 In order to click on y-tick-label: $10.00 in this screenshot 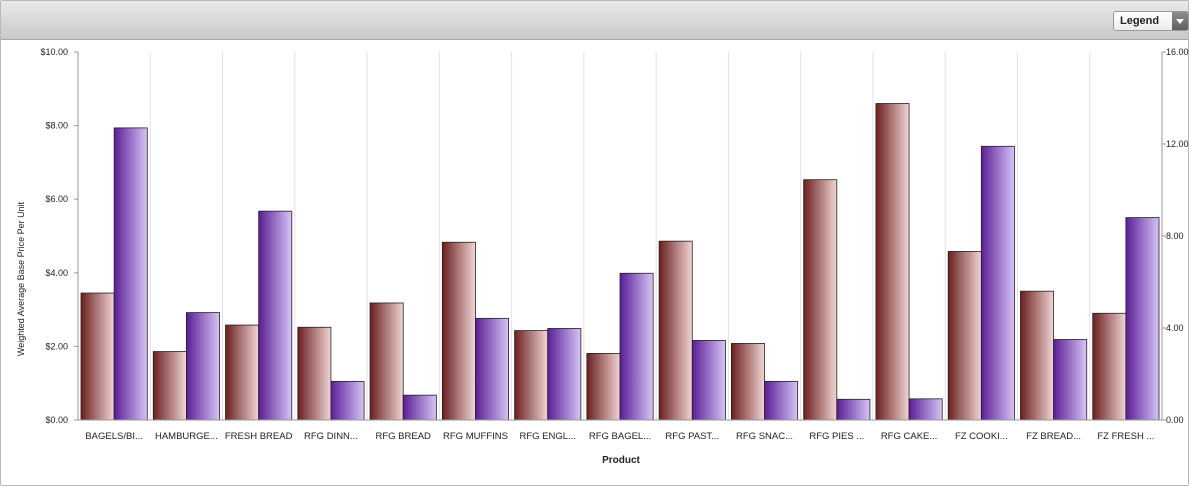, I will do `click(54, 52)`.